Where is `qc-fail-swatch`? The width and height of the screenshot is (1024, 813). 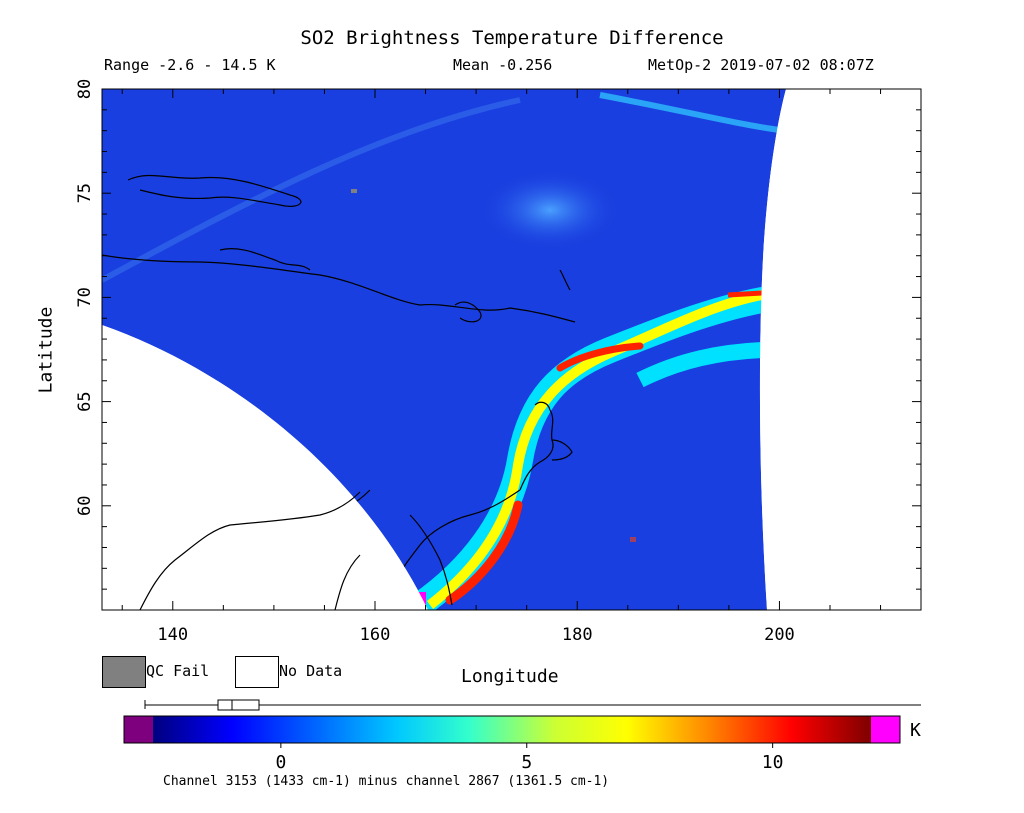 qc-fail-swatch is located at coordinates (124, 672).